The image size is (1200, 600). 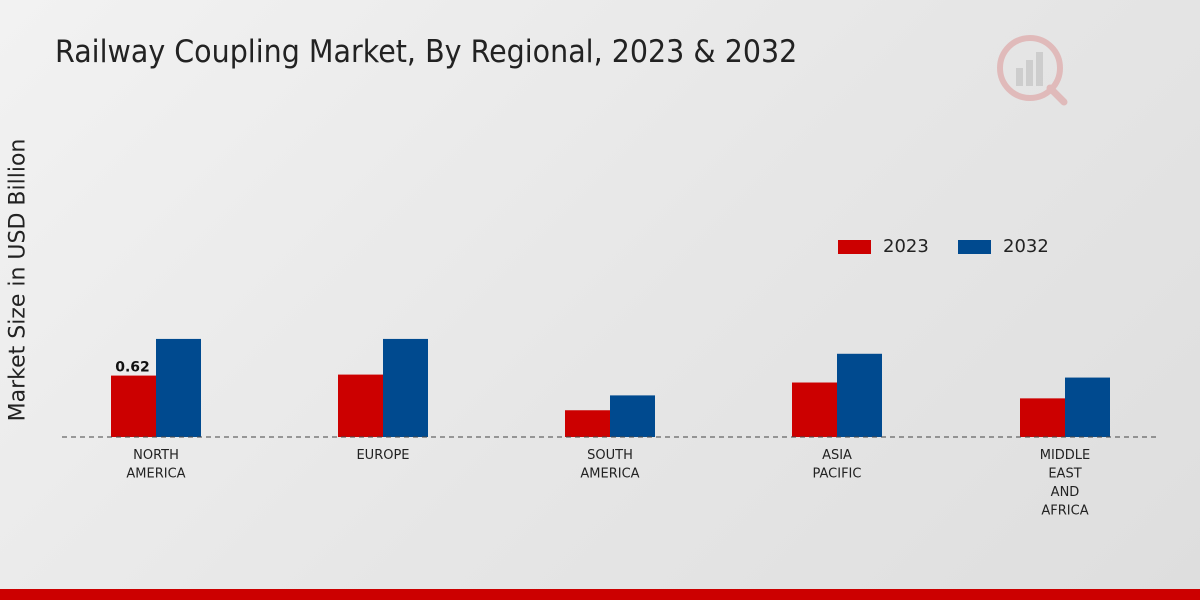 I want to click on x-tick-label-4-1: EAST, so click(x=1064, y=474).